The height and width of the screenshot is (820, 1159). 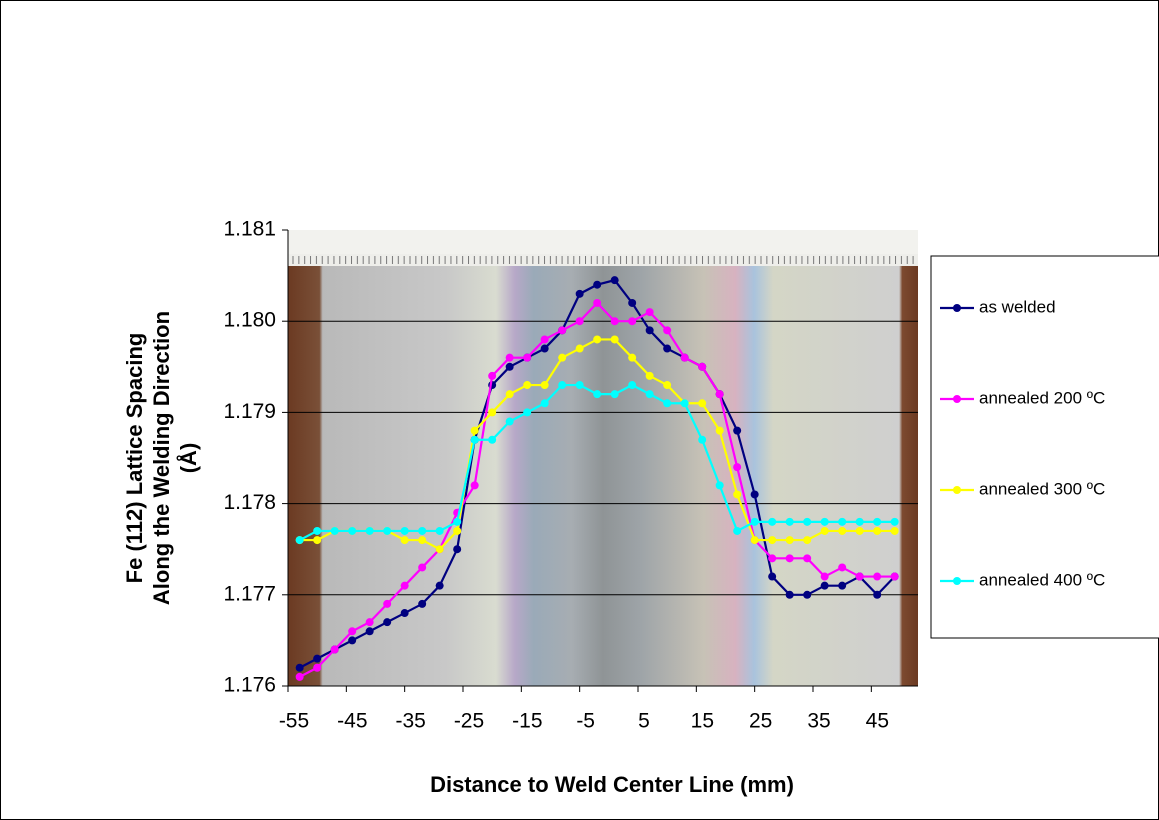 What do you see at coordinates (249, 593) in the screenshot?
I see `y-tick-label: 1.177` at bounding box center [249, 593].